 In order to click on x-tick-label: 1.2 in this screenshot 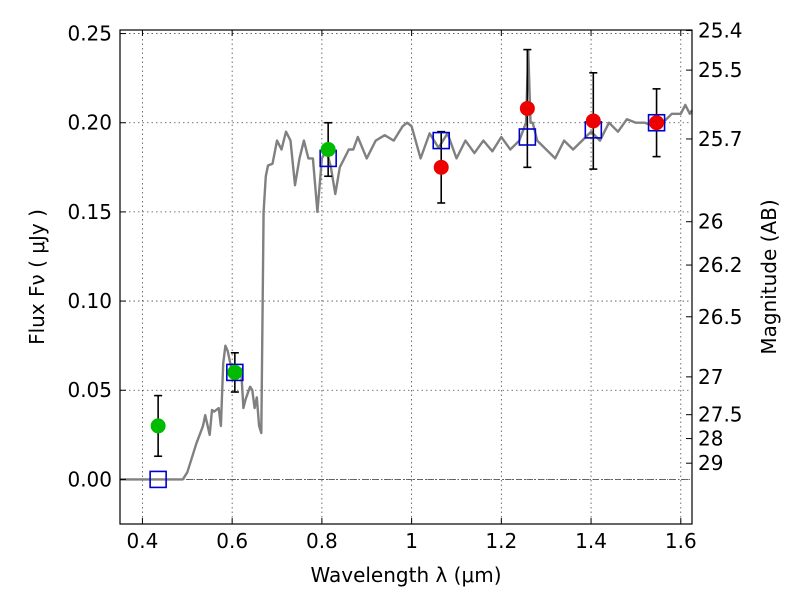, I will do `click(501, 541)`.